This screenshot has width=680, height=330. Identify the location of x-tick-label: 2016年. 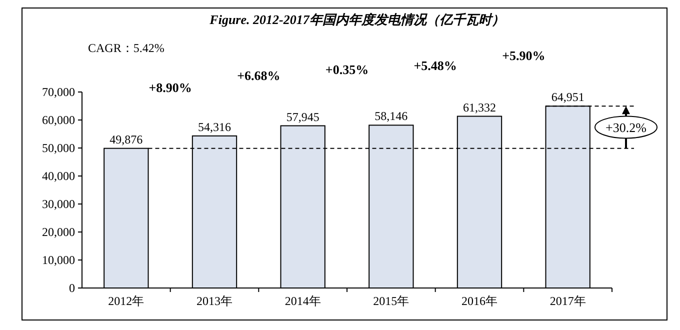
(480, 301).